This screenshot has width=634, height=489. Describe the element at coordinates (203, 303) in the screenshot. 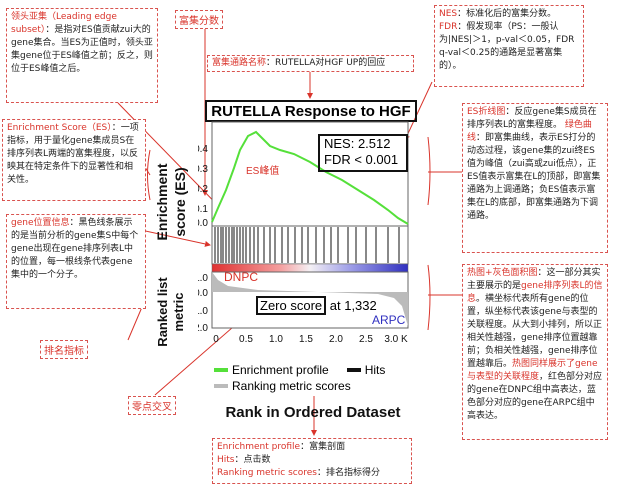

I see `rank-ticks: 1.0 0.0 -1.0 -2.0` at that location.